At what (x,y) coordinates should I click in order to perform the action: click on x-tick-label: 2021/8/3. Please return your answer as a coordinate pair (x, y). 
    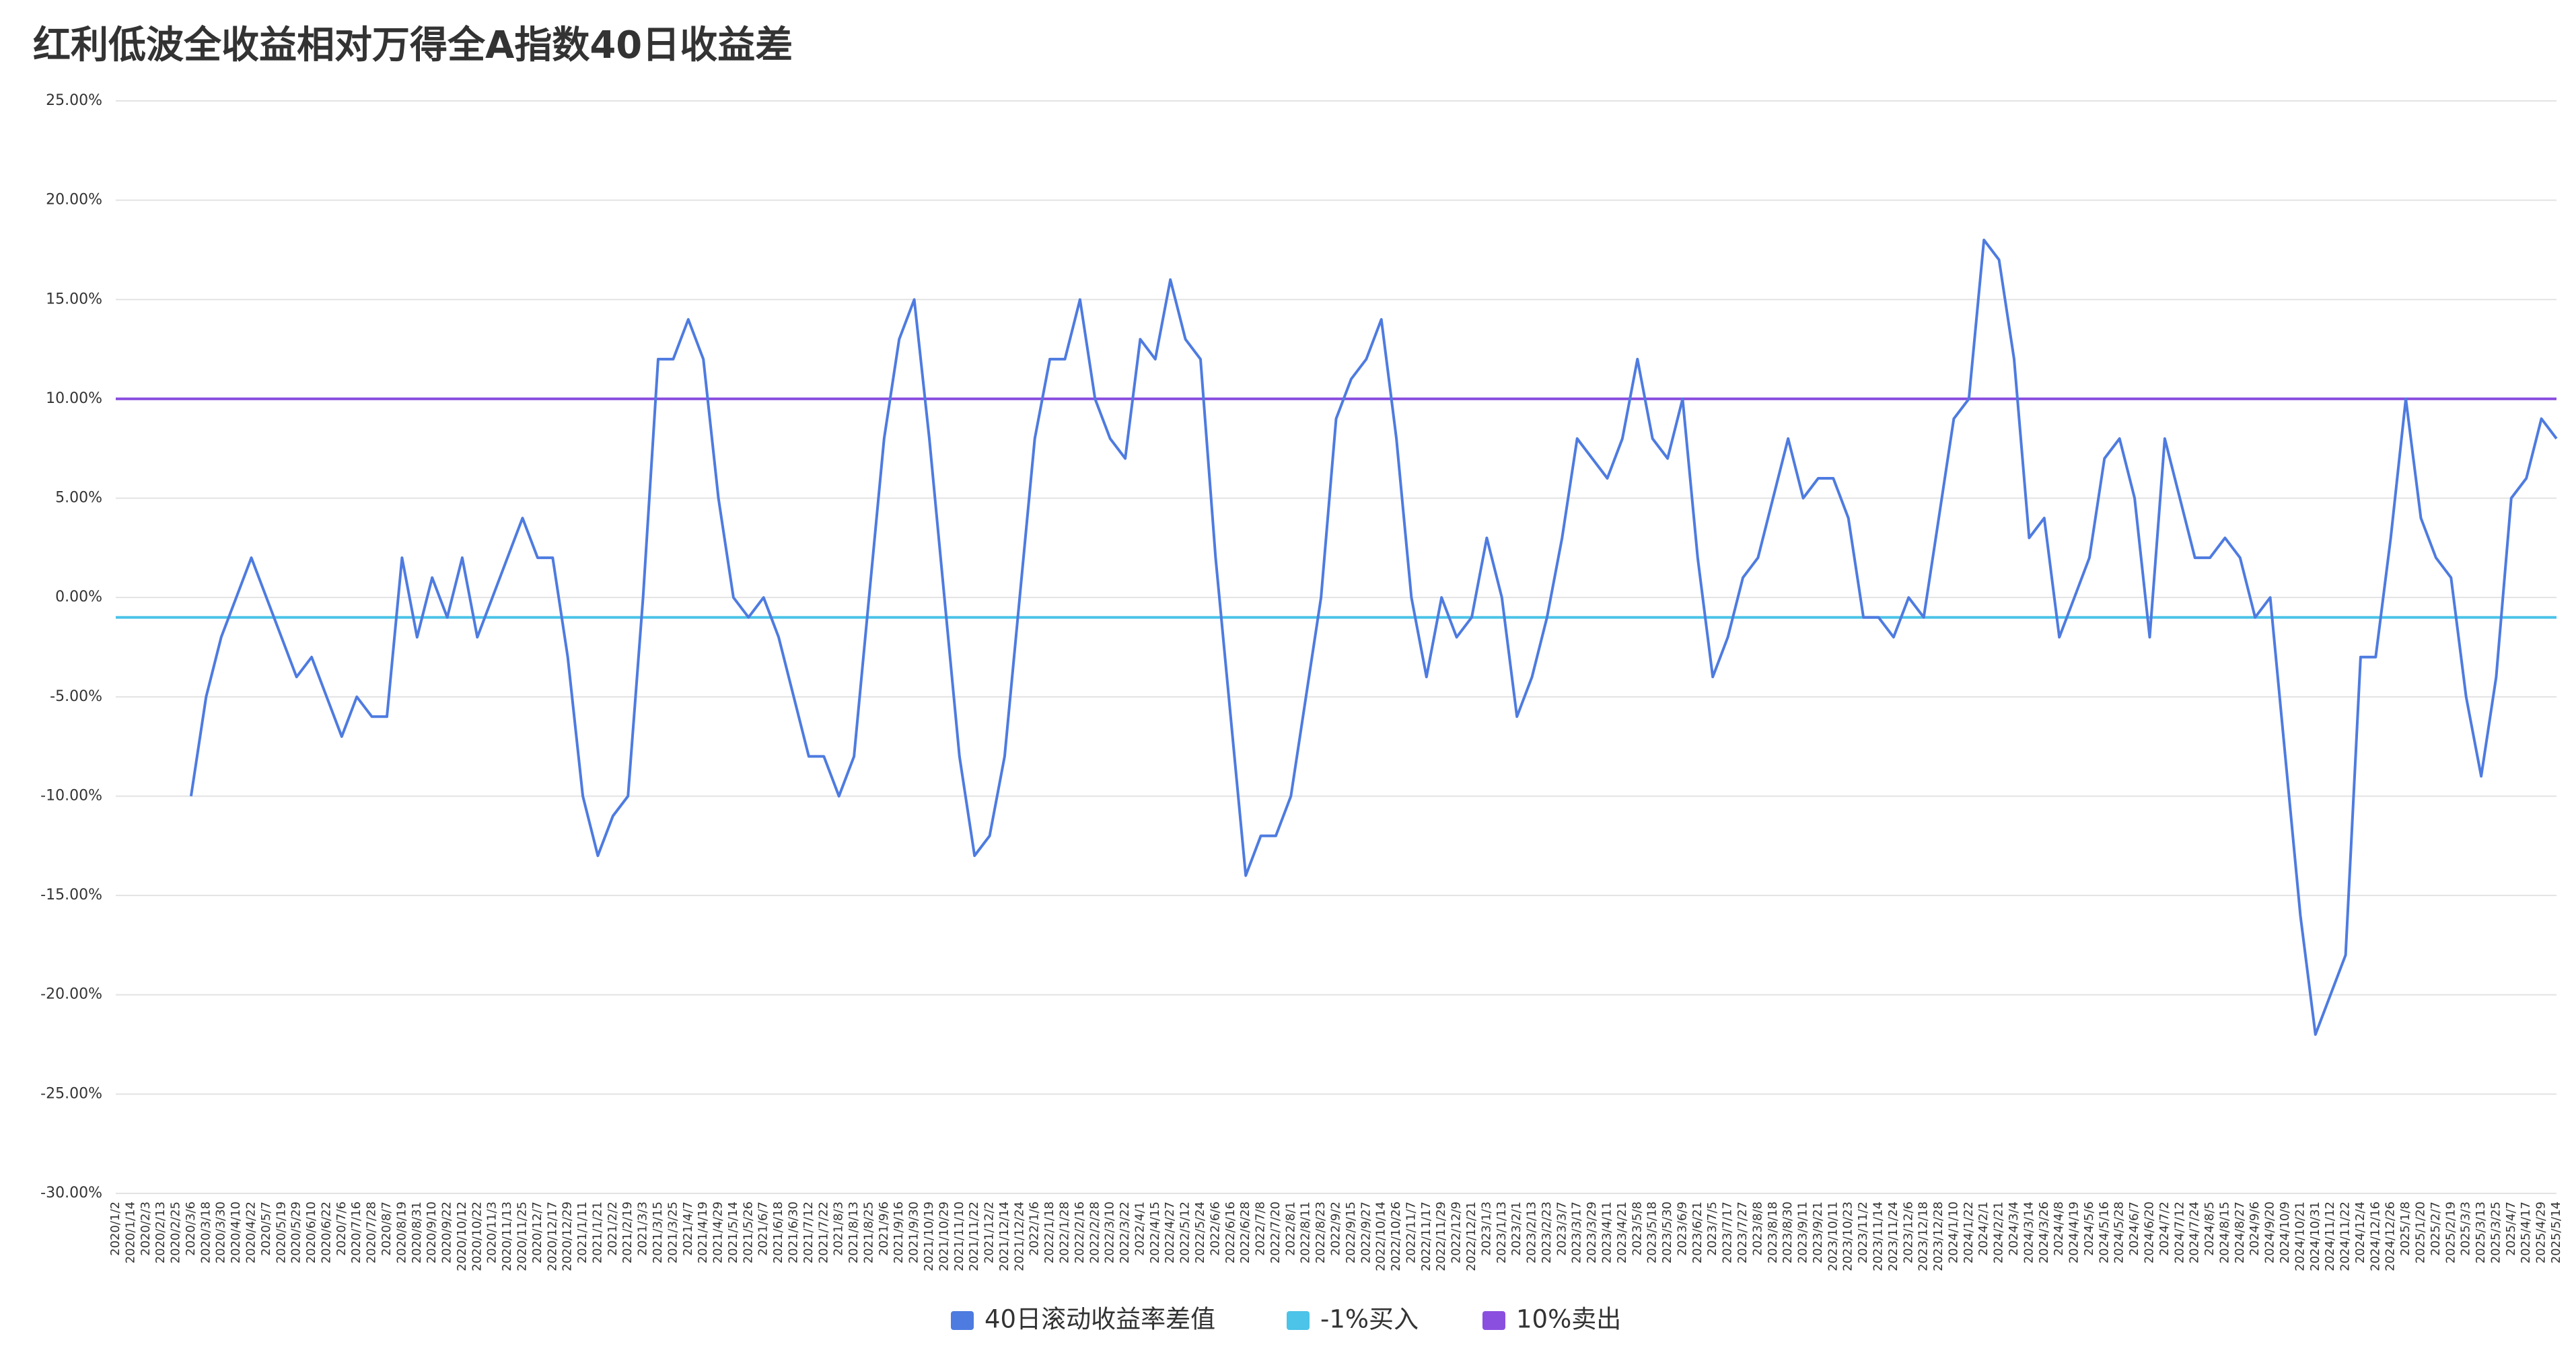
    Looking at the image, I should click on (839, 1229).